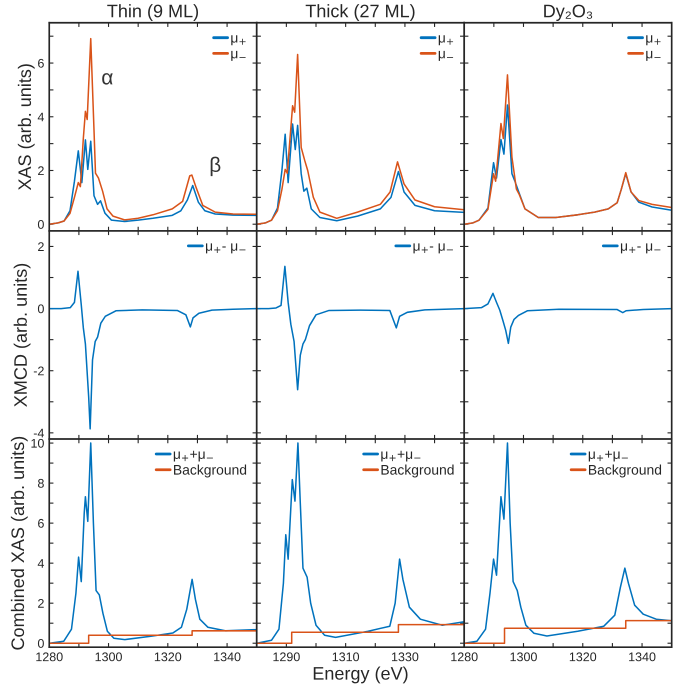  I want to click on annotation: β, so click(215, 166).